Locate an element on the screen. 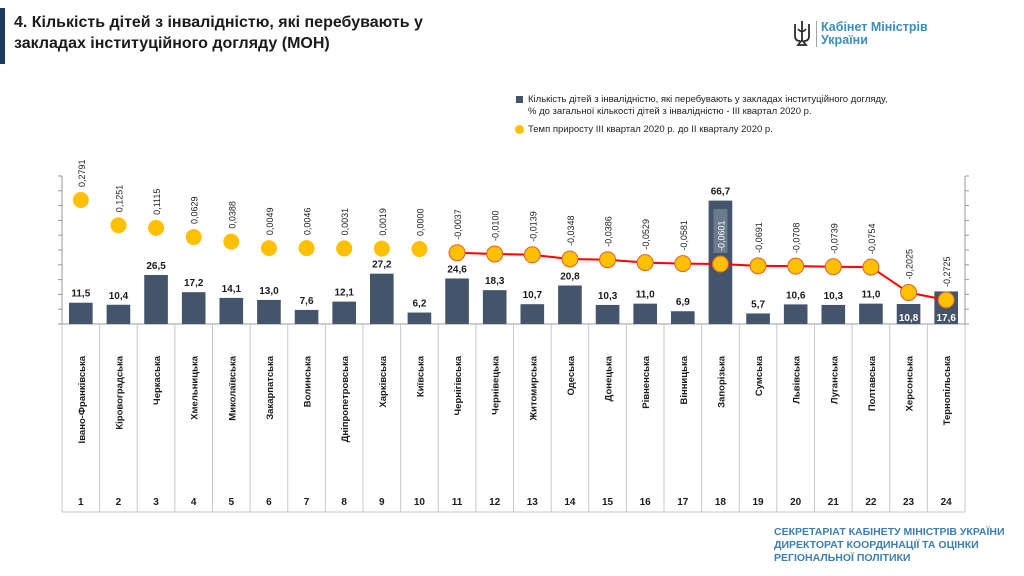 The height and width of the screenshot is (576, 1024). rank-label: 7 is located at coordinates (307, 502).